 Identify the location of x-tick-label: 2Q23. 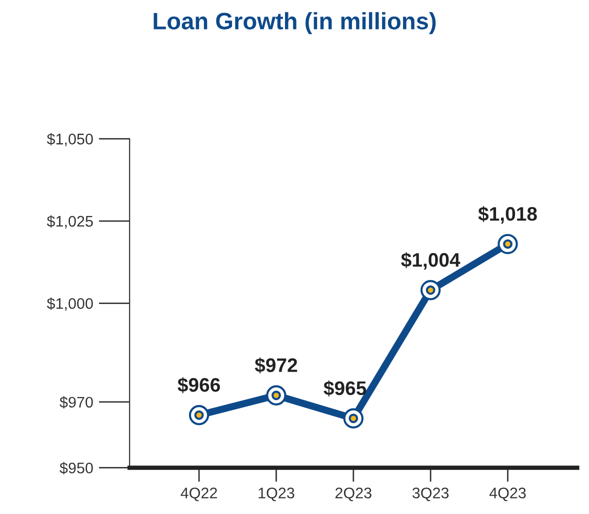
(353, 495).